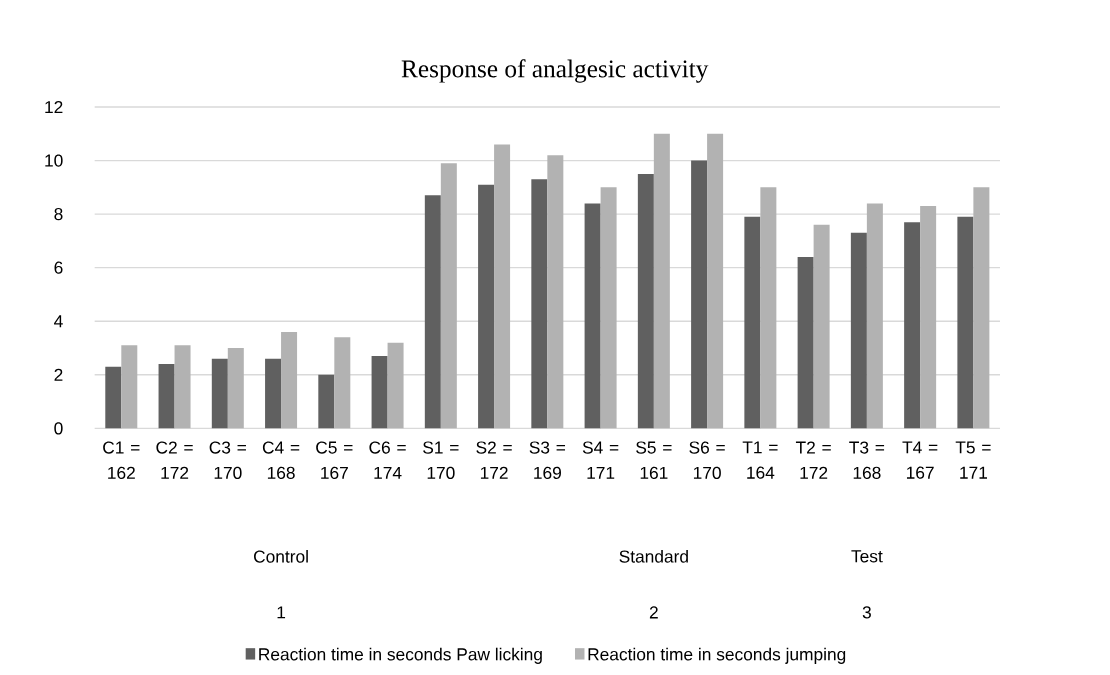 This screenshot has width=1110, height=675. What do you see at coordinates (58, 374) in the screenshot?
I see `y-tick-label: 2` at bounding box center [58, 374].